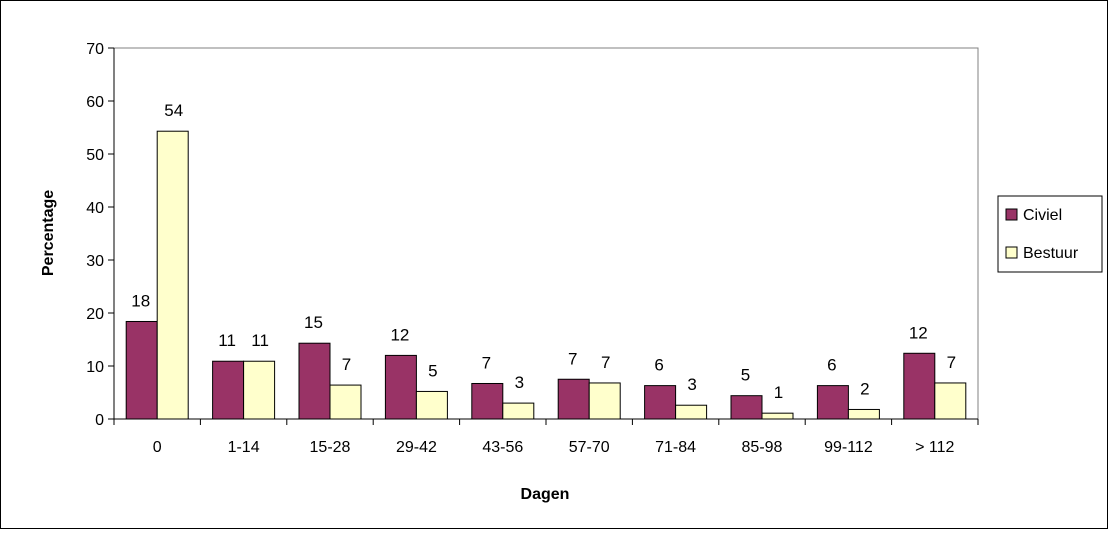 Image resolution: width=1108 pixels, height=535 pixels. I want to click on y-tick-label: 50, so click(95, 155).